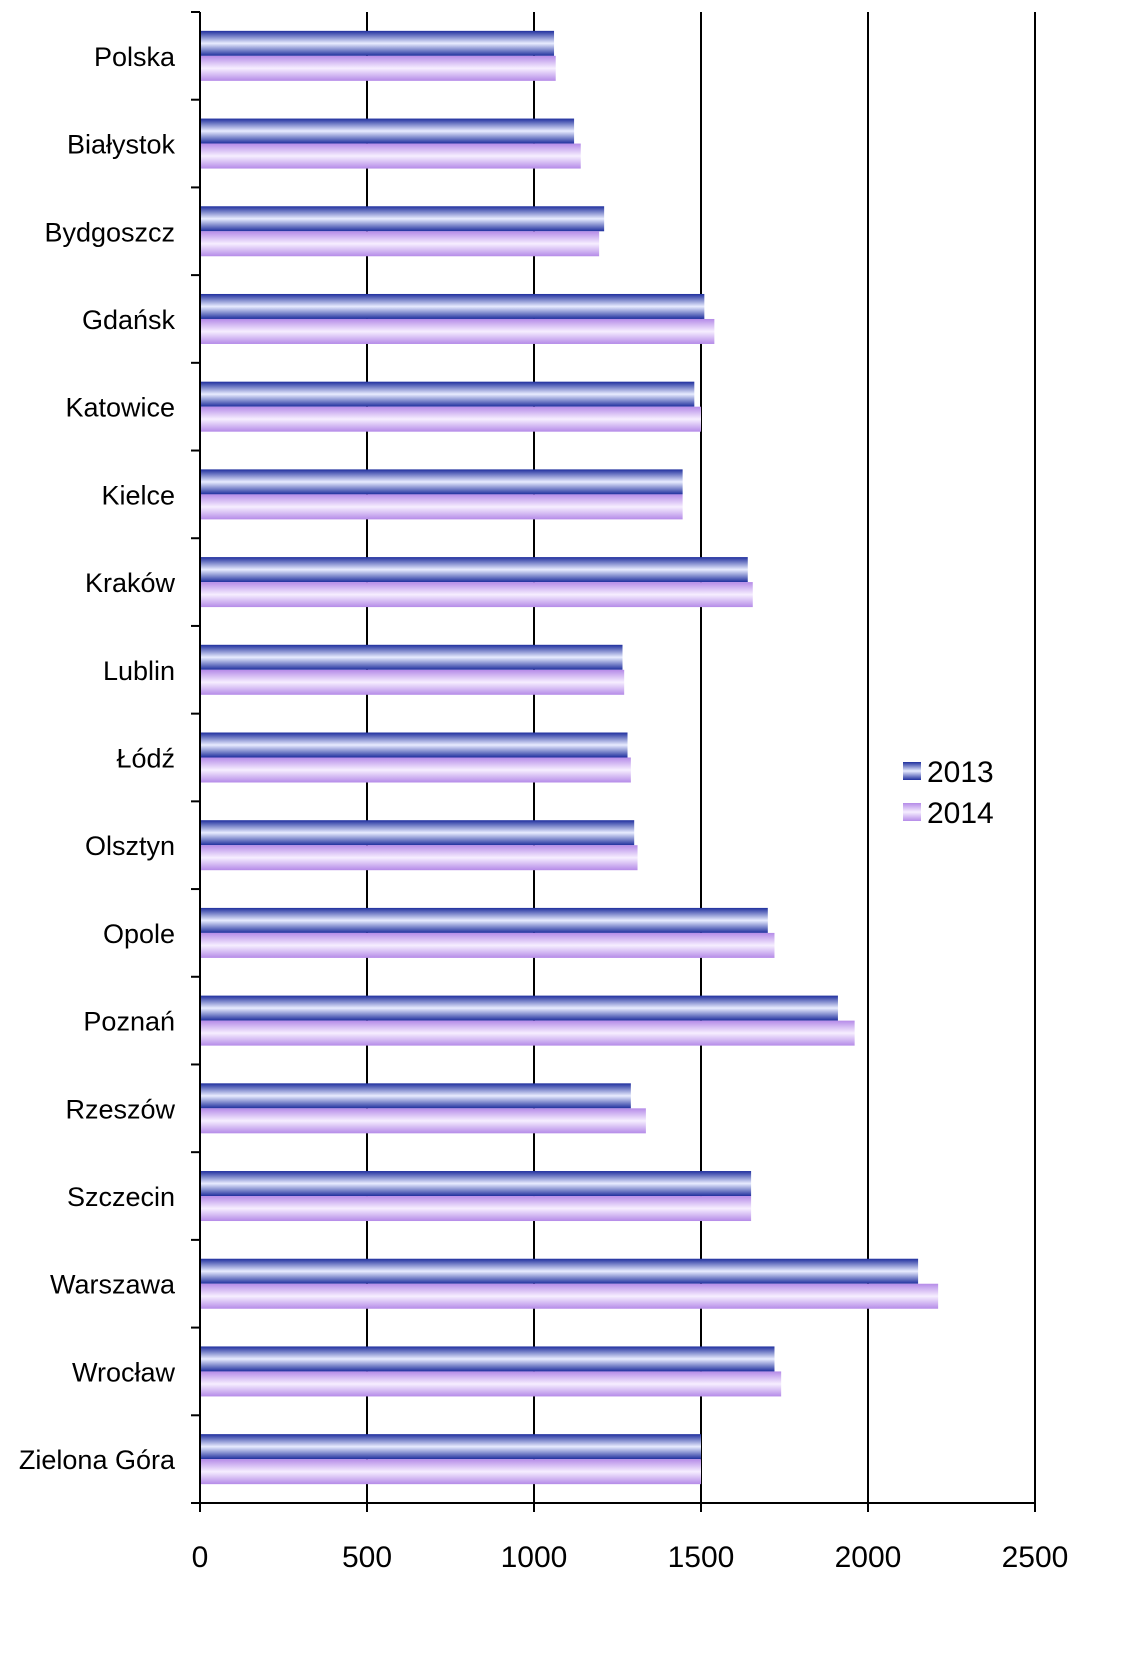 The image size is (1134, 1662). Describe the element at coordinates (200, 1557) in the screenshot. I see `x-tick-label-0: 0` at that location.